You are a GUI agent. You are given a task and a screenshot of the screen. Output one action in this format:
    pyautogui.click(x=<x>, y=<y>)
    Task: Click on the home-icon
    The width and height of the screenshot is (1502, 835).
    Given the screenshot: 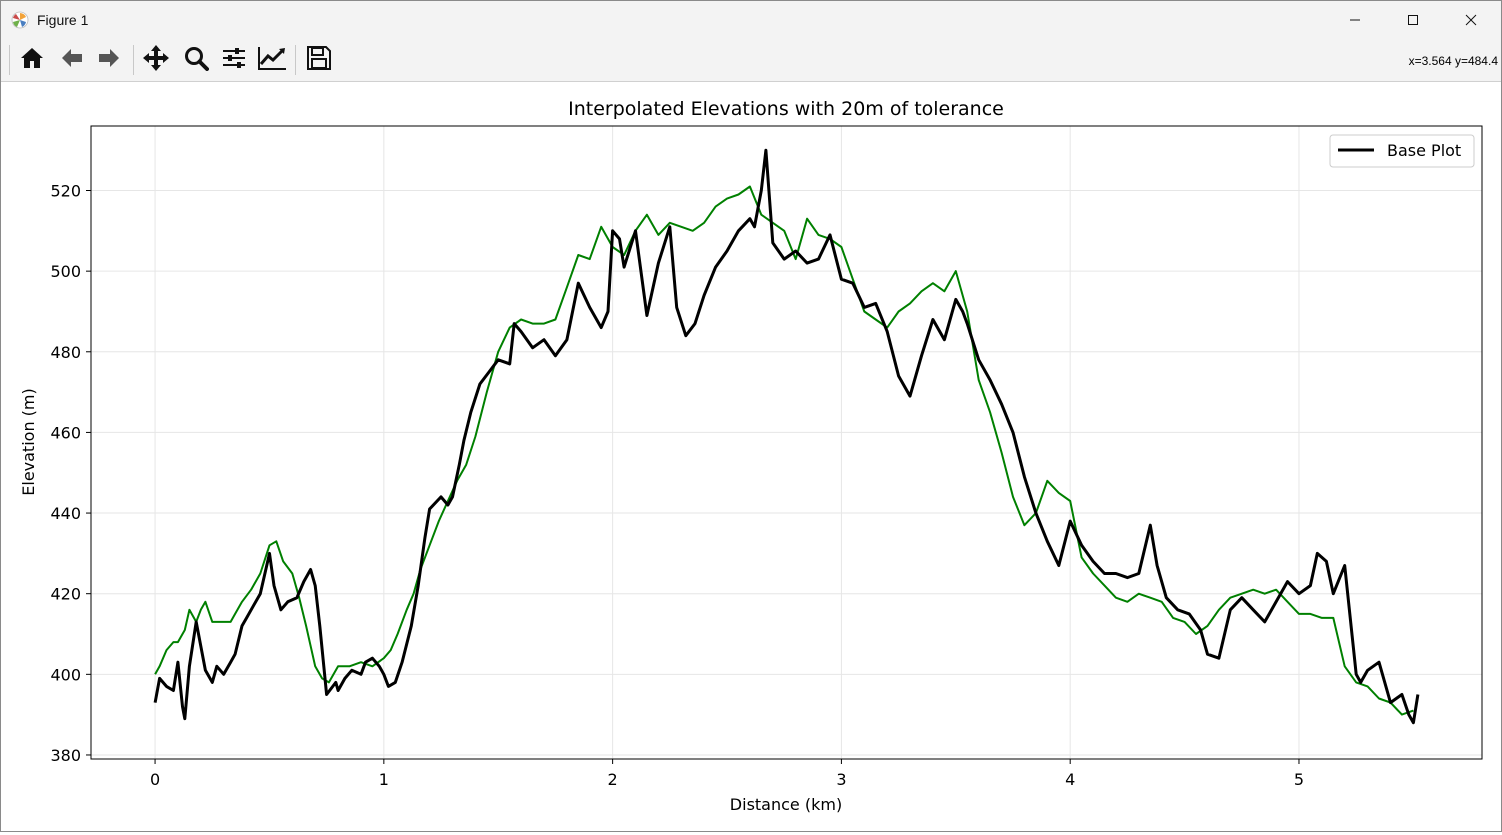 What is the action you would take?
    pyautogui.click(x=32, y=60)
    